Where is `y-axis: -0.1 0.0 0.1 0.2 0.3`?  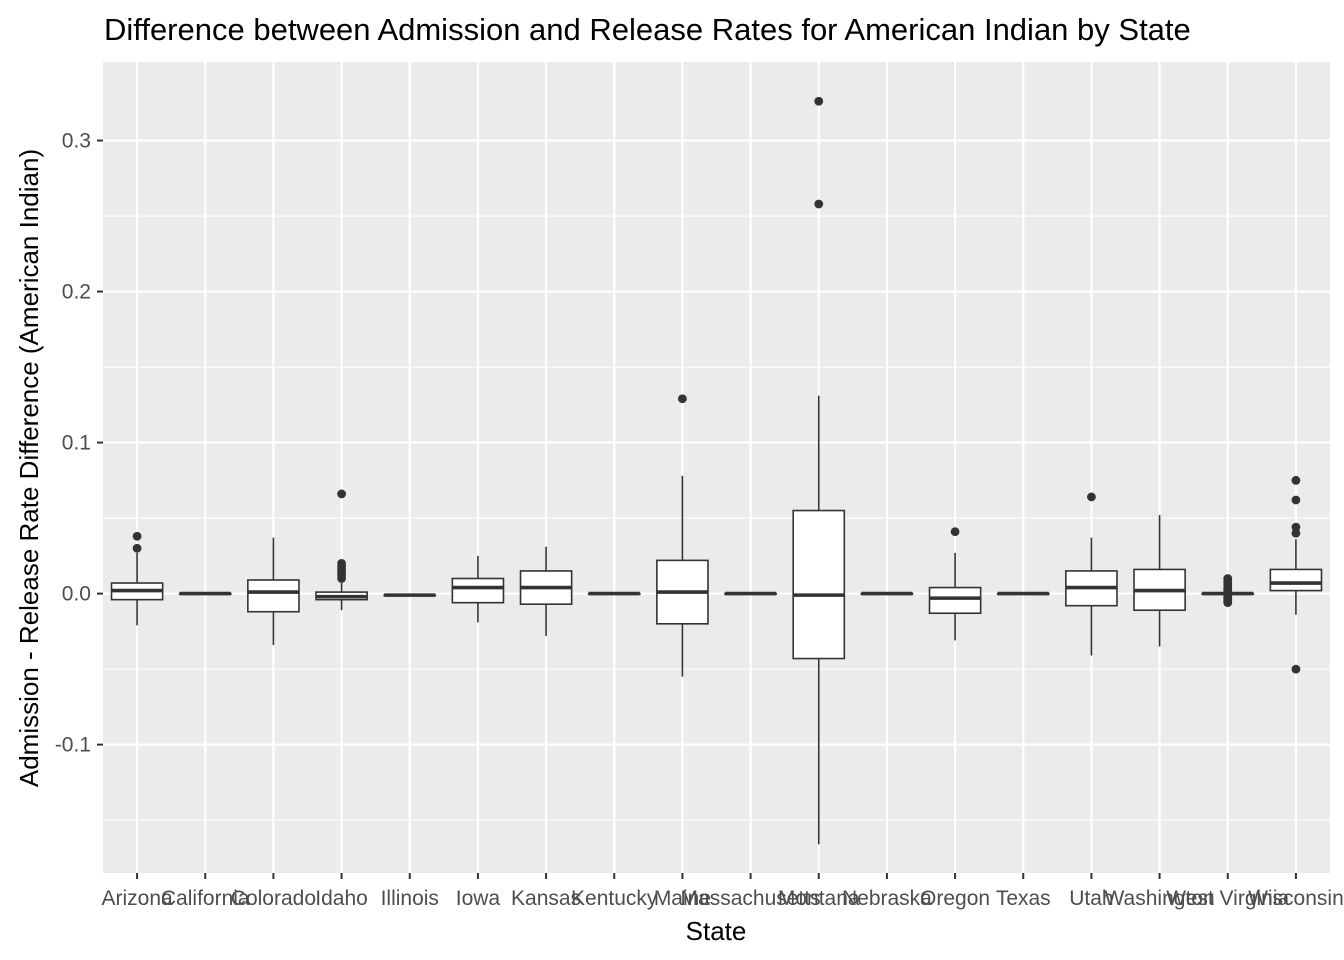 y-axis: -0.1 0.0 0.1 0.2 0.3 is located at coordinates (79, 443).